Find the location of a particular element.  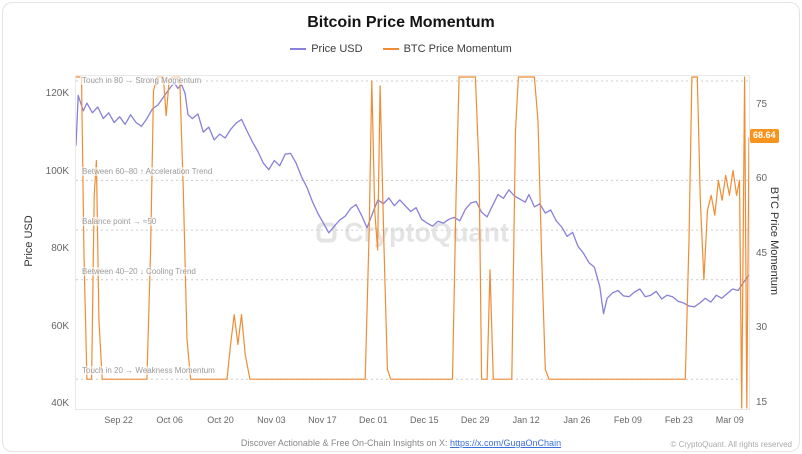

chart-title: Bitcoin Price Momentum is located at coordinates (401, 22).